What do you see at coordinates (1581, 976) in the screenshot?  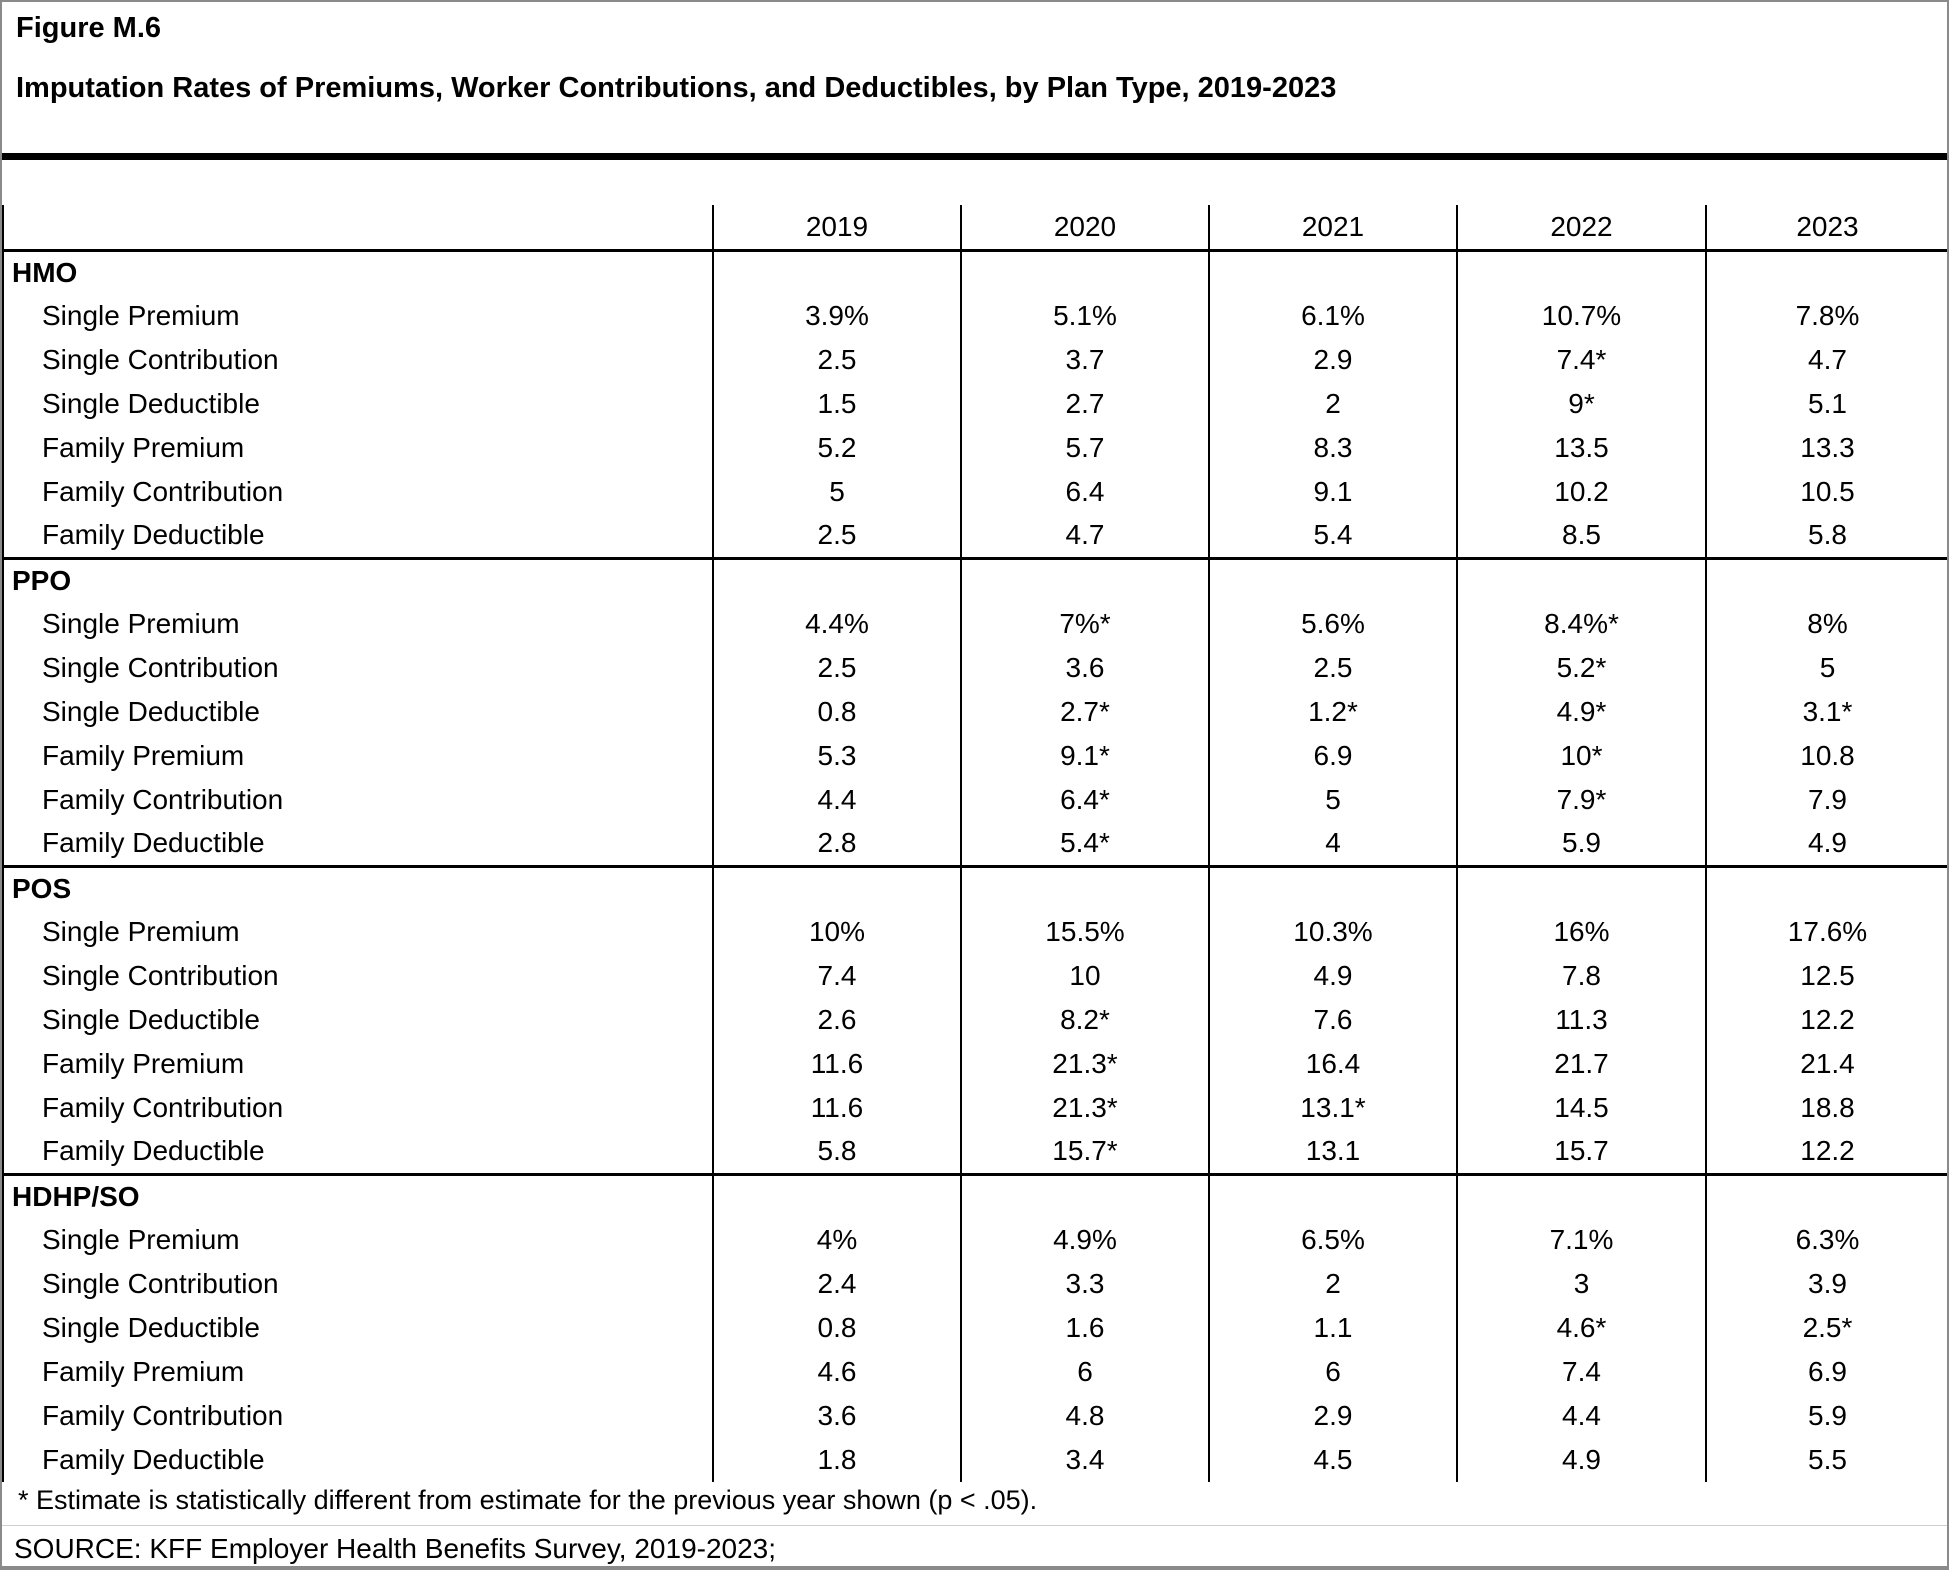 I see `cell-value: 7.8` at bounding box center [1581, 976].